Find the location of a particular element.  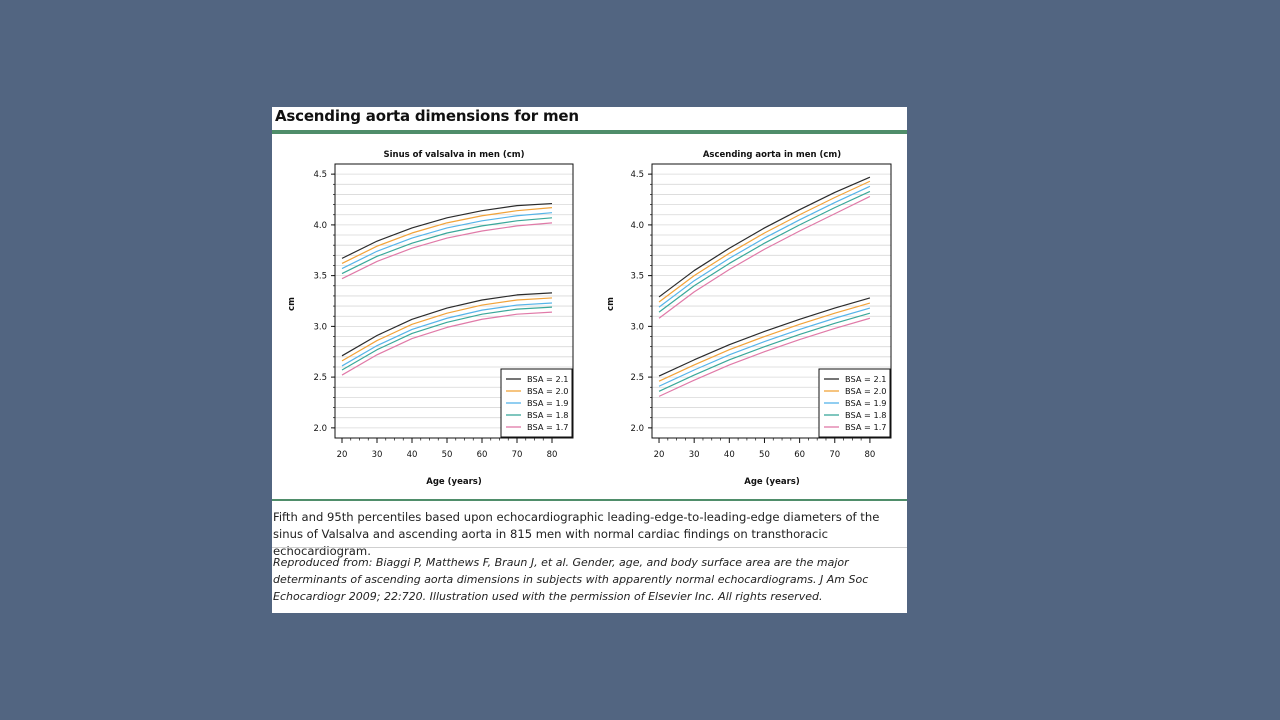

page-title: Ascending aorta dimensions for men is located at coordinates (427, 116).